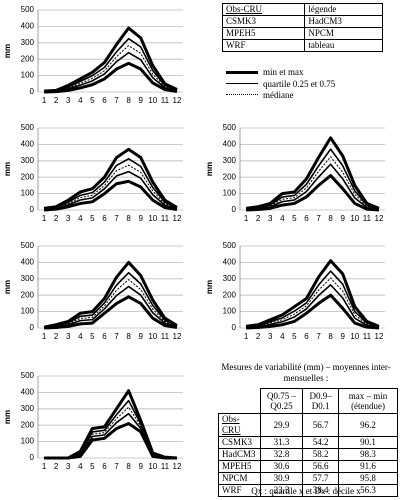  What do you see at coordinates (263, 33) in the screenshot?
I see `legend-cell: MPEH5` at bounding box center [263, 33].